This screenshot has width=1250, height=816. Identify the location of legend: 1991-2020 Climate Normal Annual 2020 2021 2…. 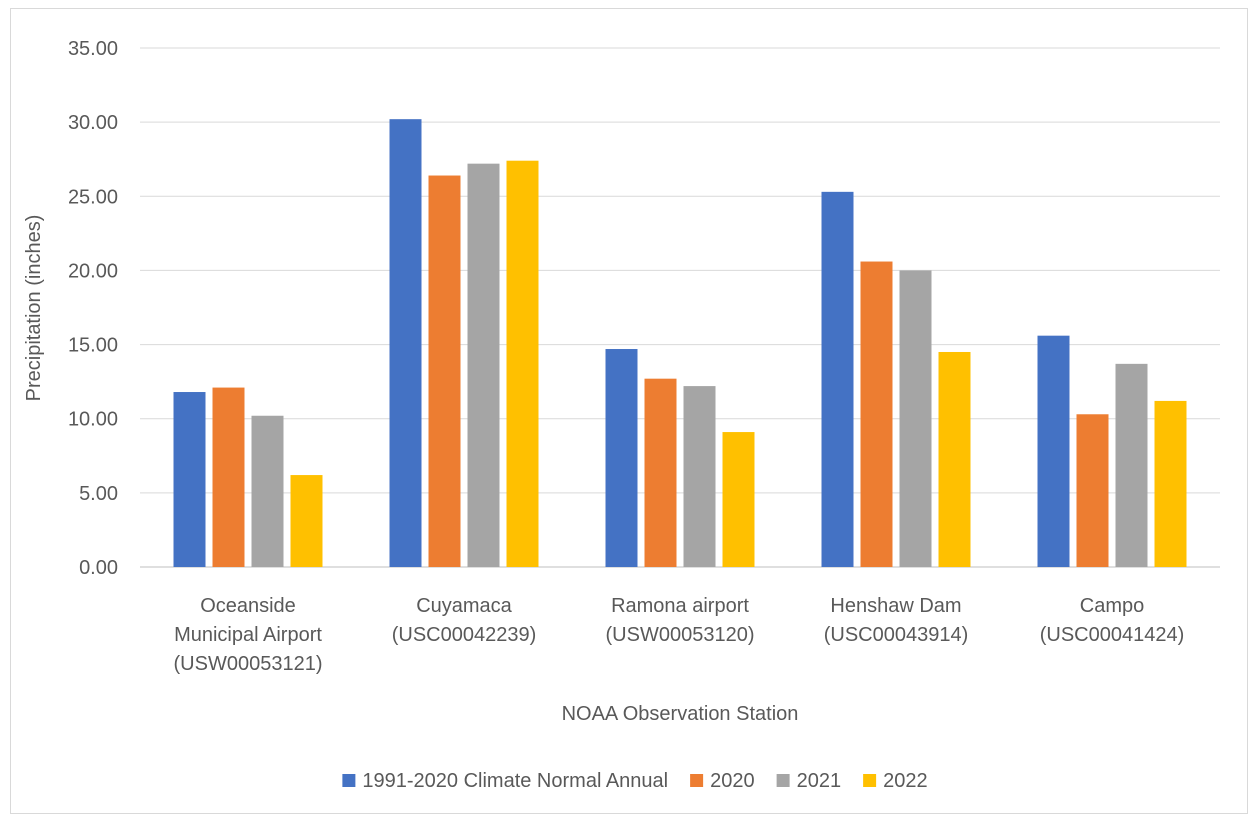
(635, 781).